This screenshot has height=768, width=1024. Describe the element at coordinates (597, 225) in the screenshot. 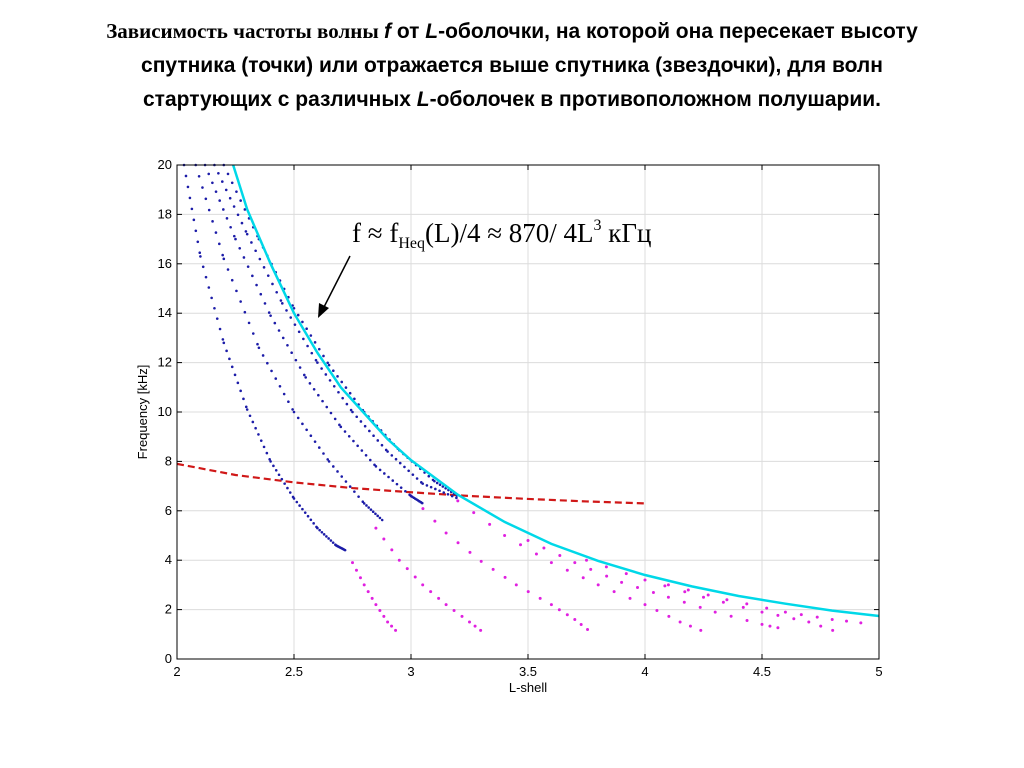

I see `formula-exponent: 3` at that location.